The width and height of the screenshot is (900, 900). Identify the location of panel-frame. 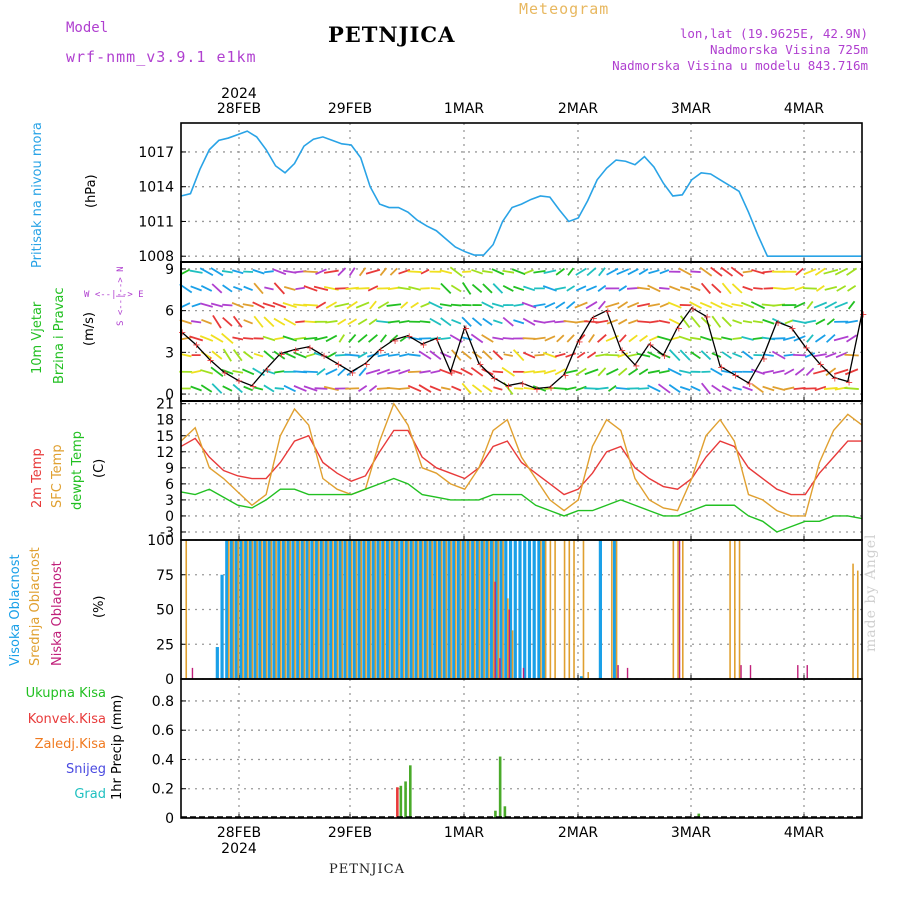
(521, 470).